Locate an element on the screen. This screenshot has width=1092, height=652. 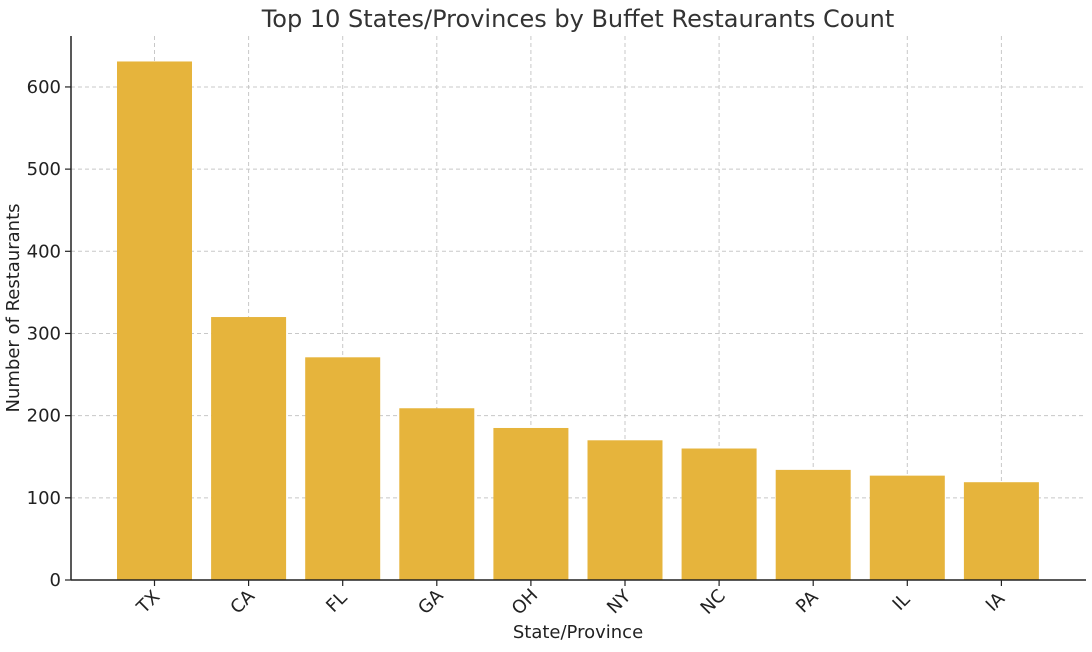
bar-tx is located at coordinates (154, 321).